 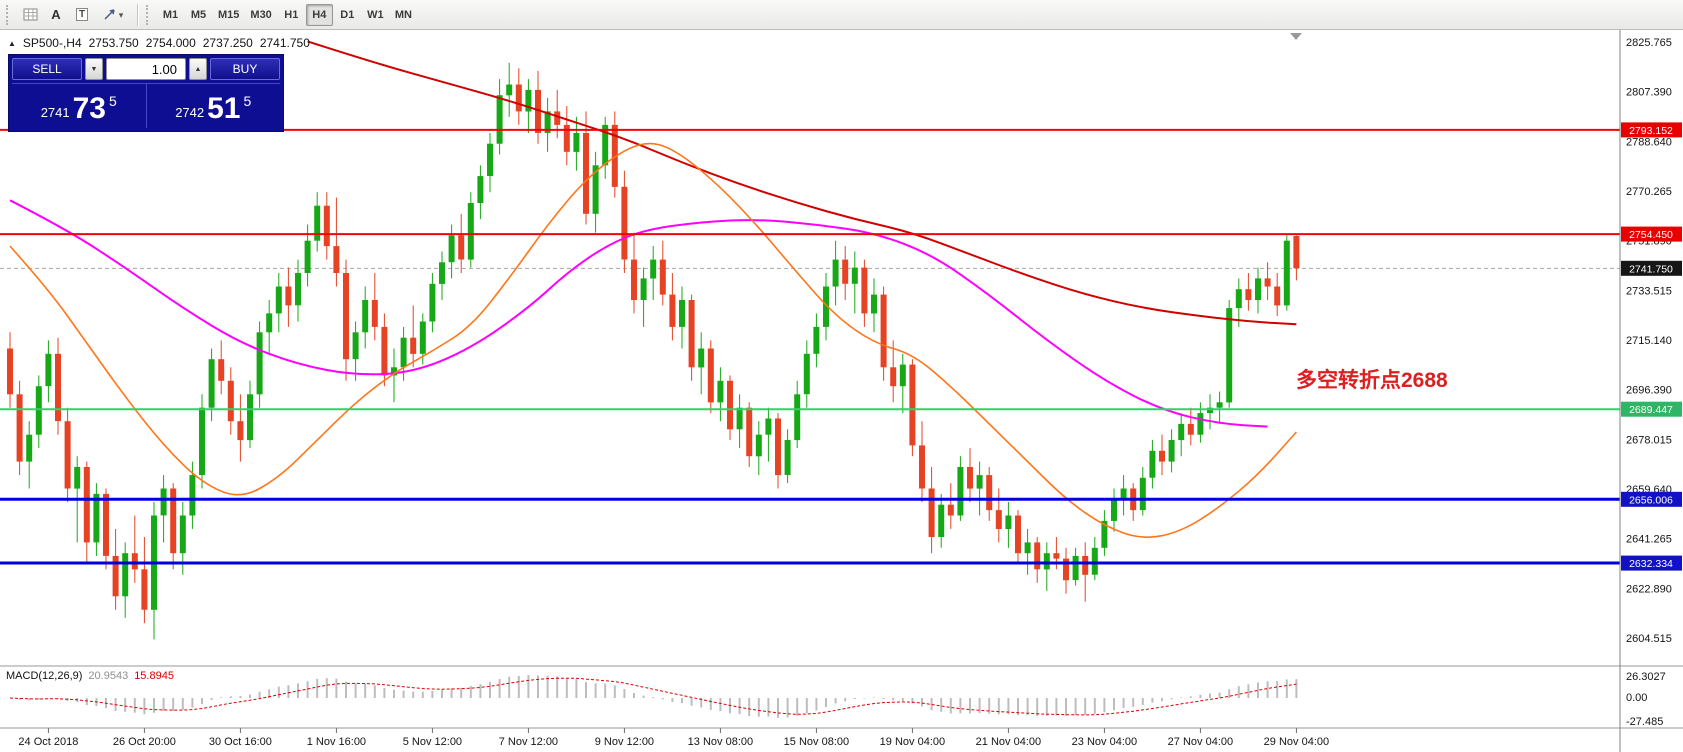 What do you see at coordinates (198, 15) in the screenshot?
I see `timeframe-button-m5: M5` at bounding box center [198, 15].